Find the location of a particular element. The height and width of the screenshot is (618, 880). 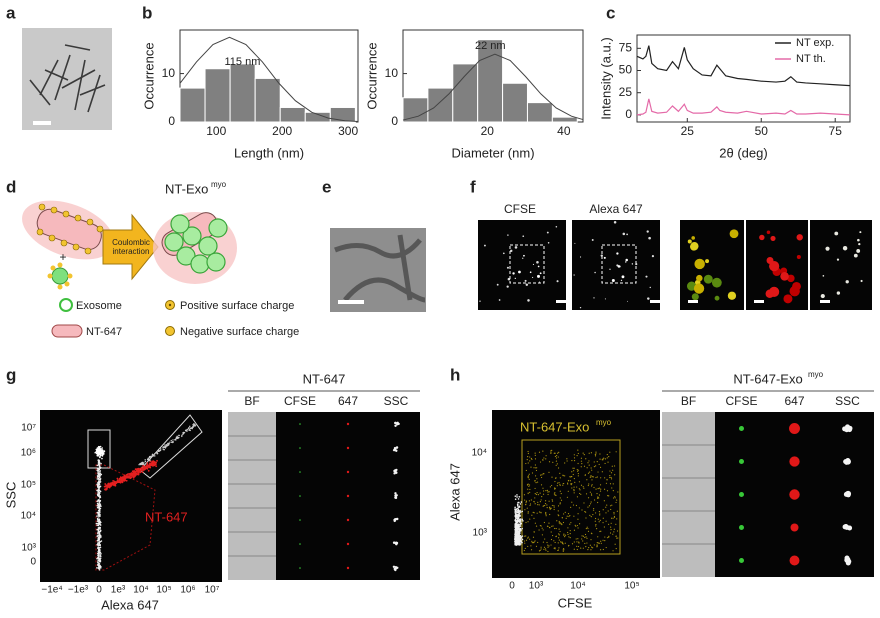

x-tick-label: 25 is located at coordinates (688, 131).